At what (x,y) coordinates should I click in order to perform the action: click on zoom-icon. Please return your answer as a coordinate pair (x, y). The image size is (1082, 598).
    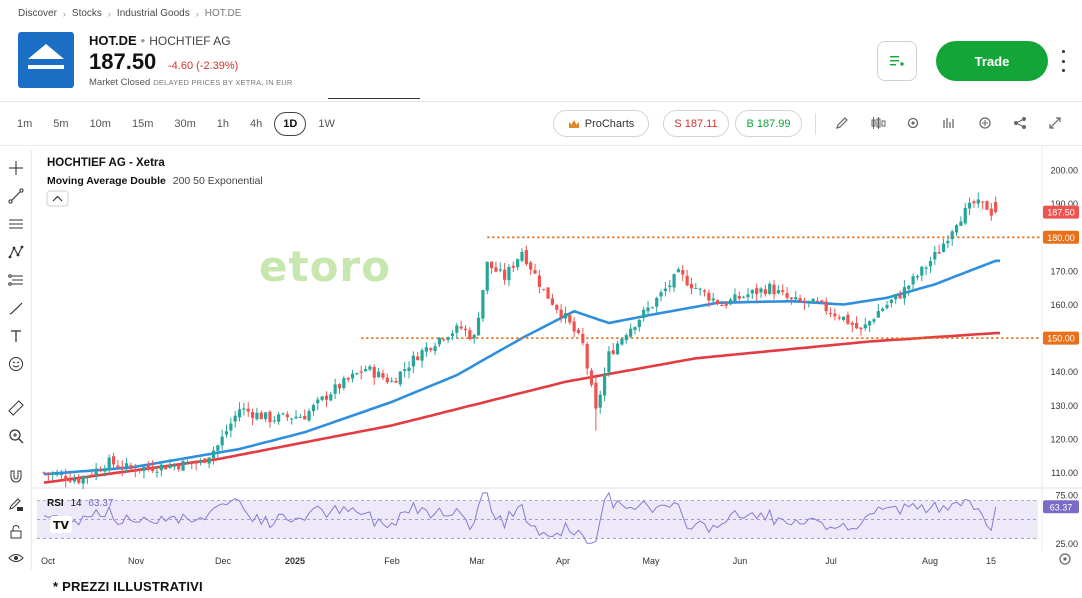
    Looking at the image, I should click on (16, 436).